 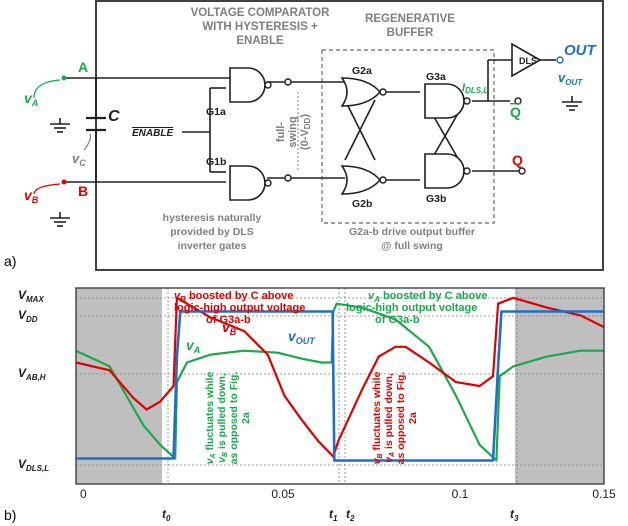 What do you see at coordinates (211, 232) in the screenshot?
I see `hyst-note-line2: provided by DLS` at bounding box center [211, 232].